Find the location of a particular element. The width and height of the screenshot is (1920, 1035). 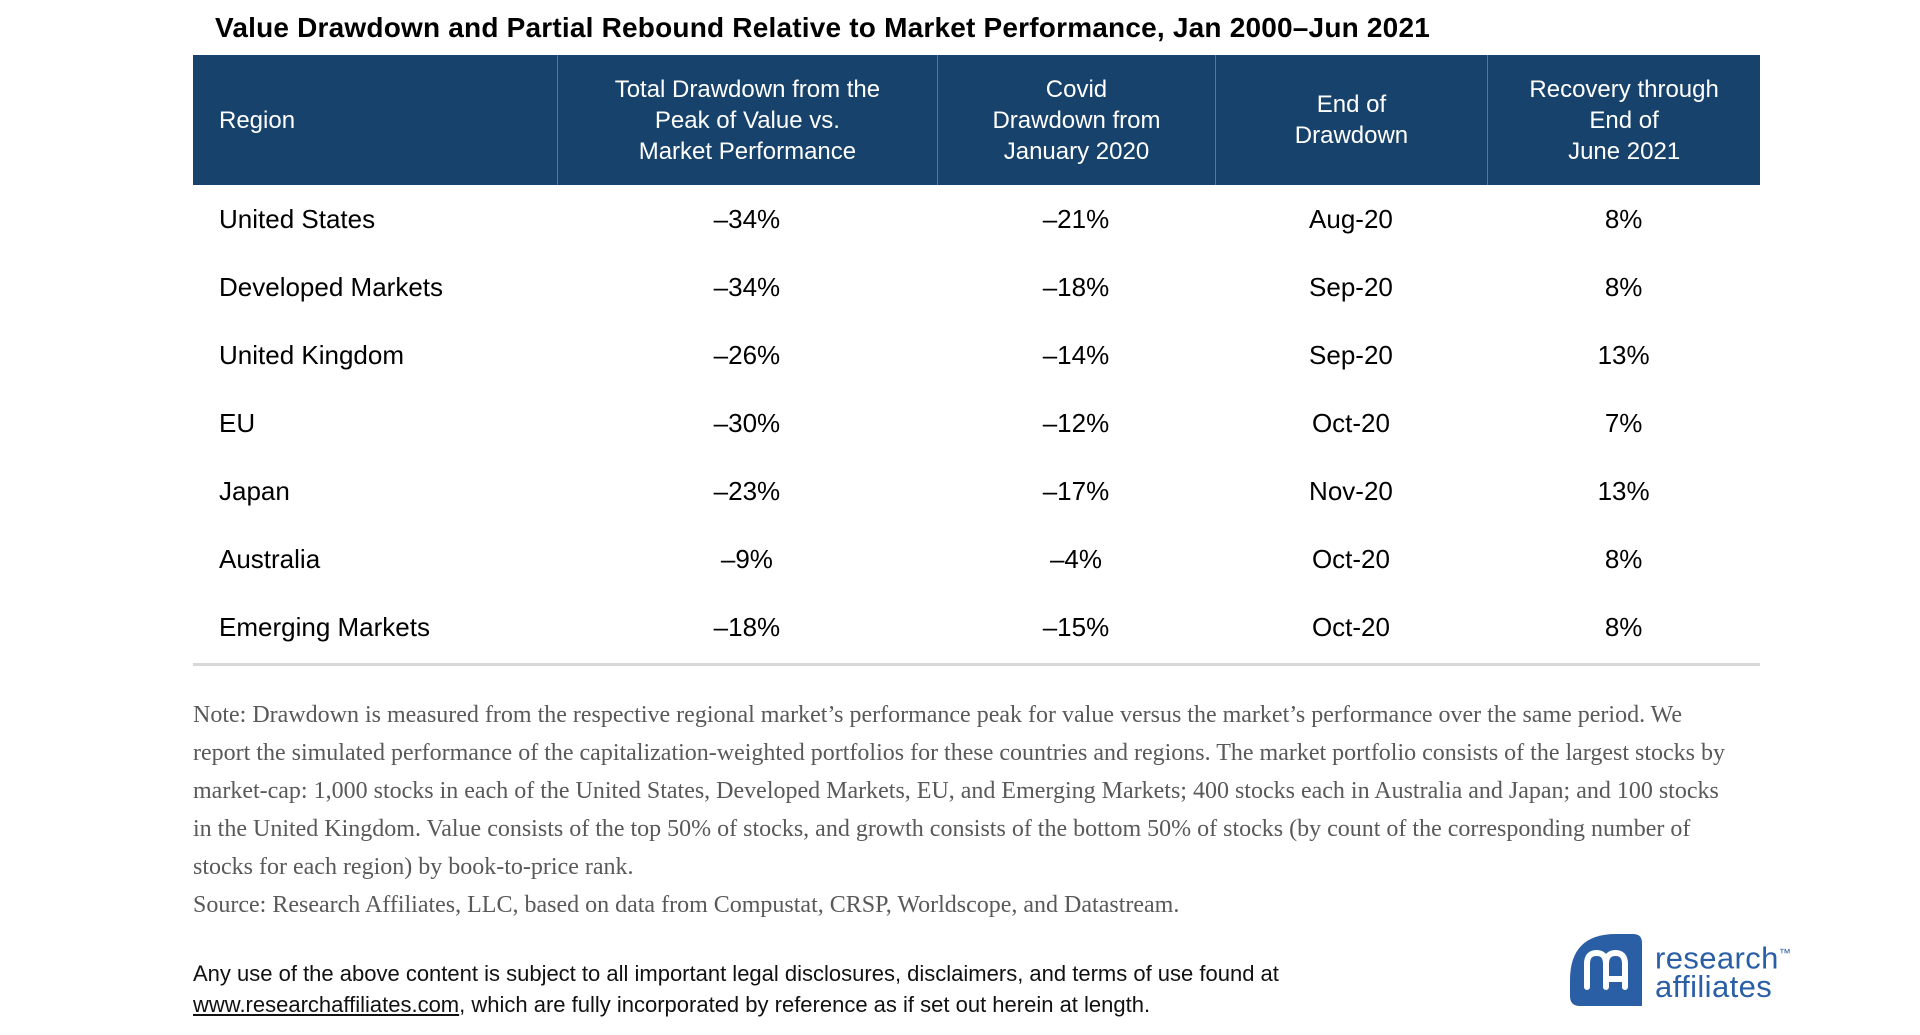

cell-total_drawdown: –18% is located at coordinates (747, 626).